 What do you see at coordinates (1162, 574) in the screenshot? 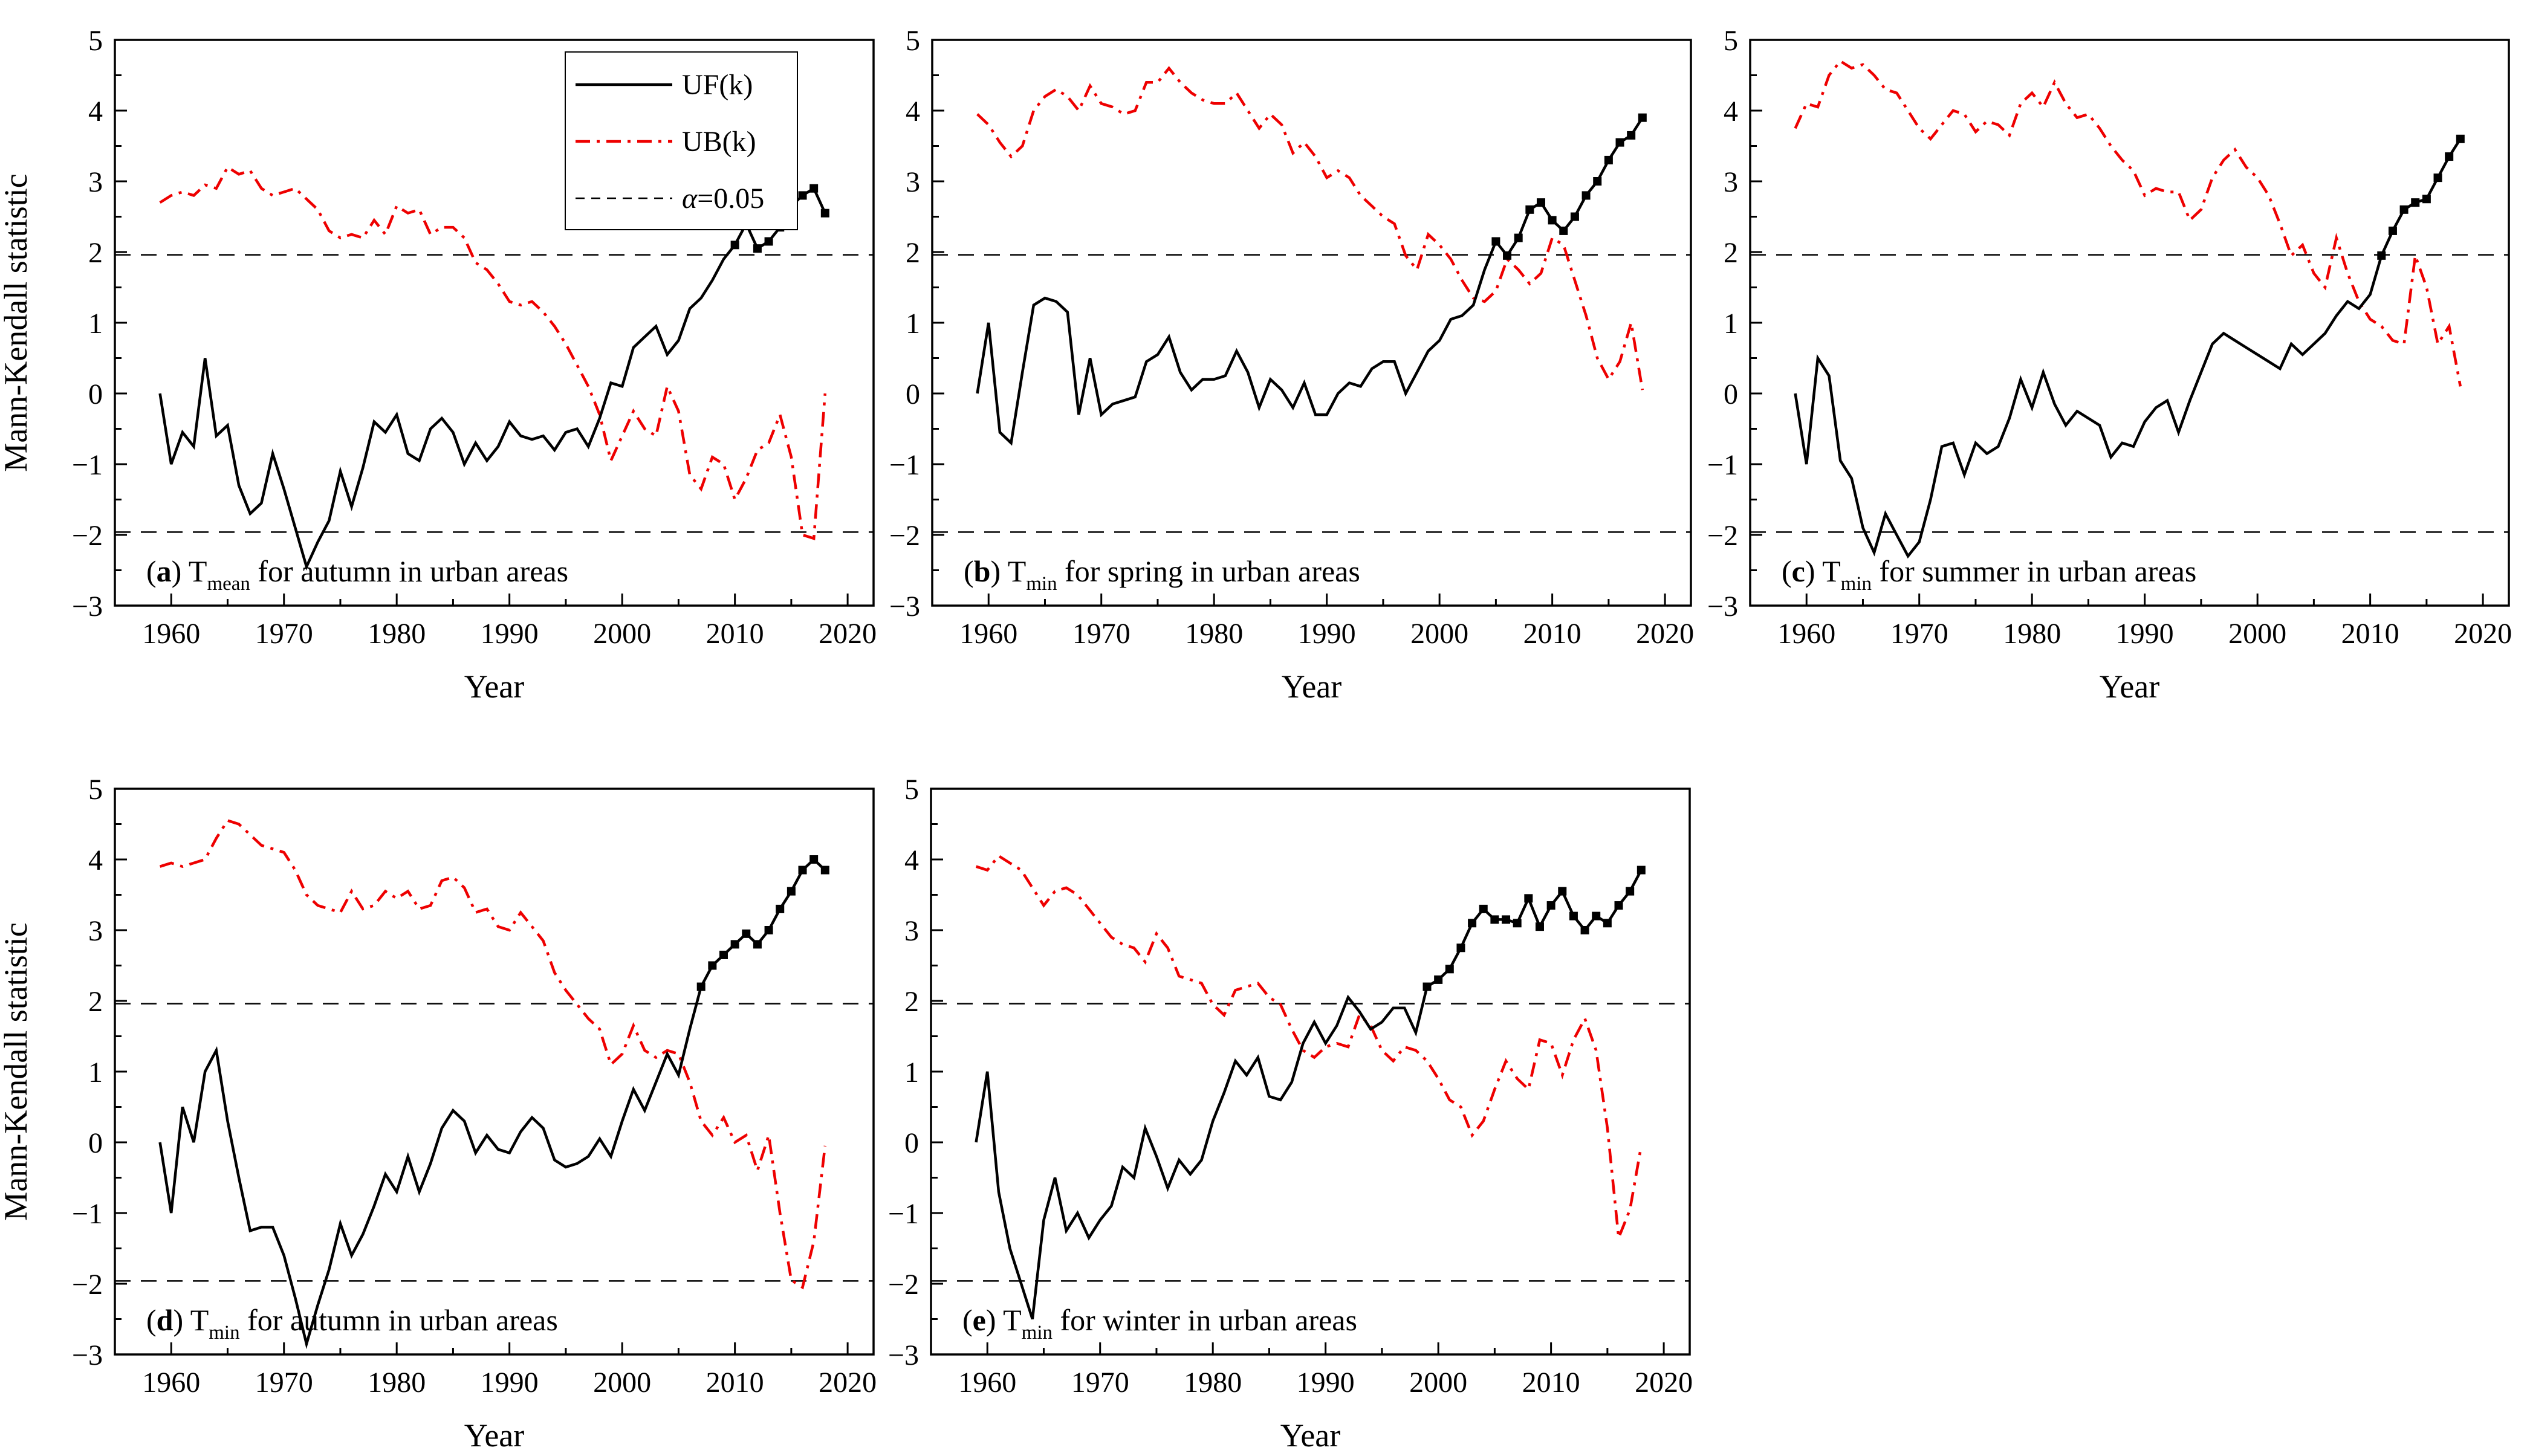
I see `panel-caption: (b) Tmin for spring in urban areas` at bounding box center [1162, 574].